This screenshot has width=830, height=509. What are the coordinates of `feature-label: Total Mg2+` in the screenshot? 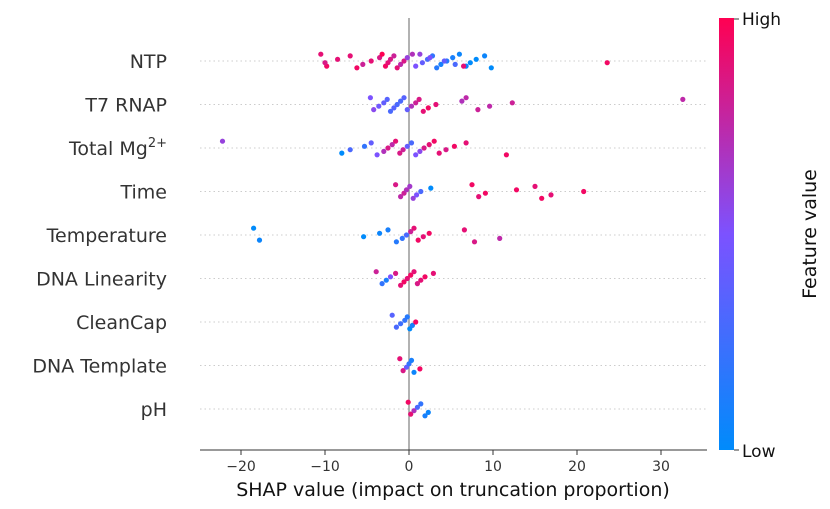 It's located at (117, 148).